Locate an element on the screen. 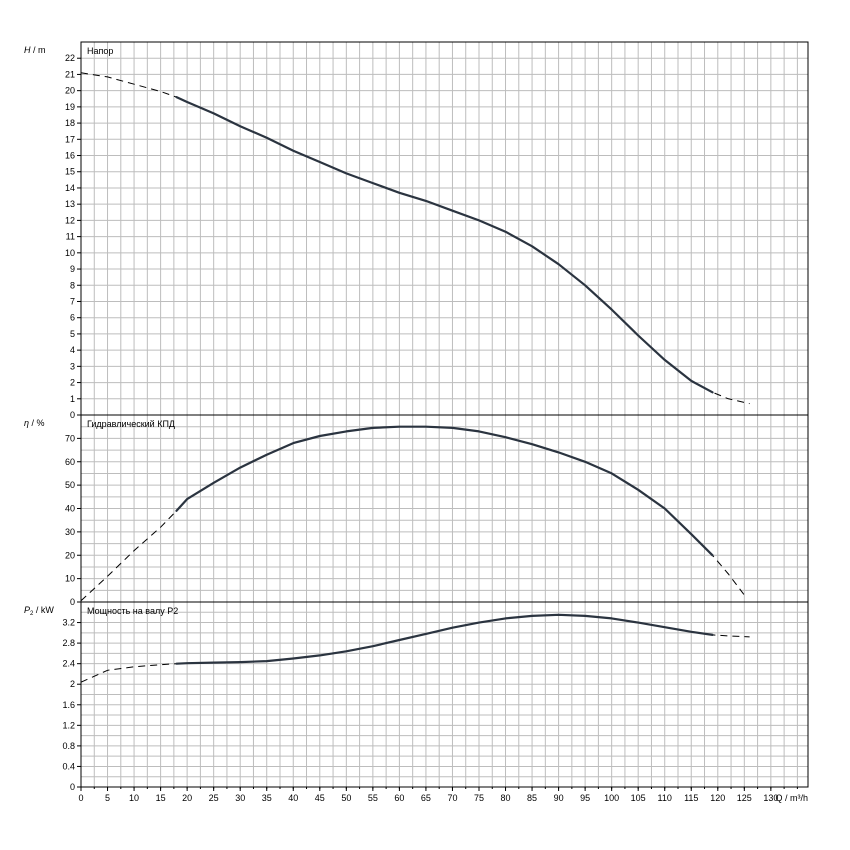  curve-operating-power is located at coordinates (444, 639).